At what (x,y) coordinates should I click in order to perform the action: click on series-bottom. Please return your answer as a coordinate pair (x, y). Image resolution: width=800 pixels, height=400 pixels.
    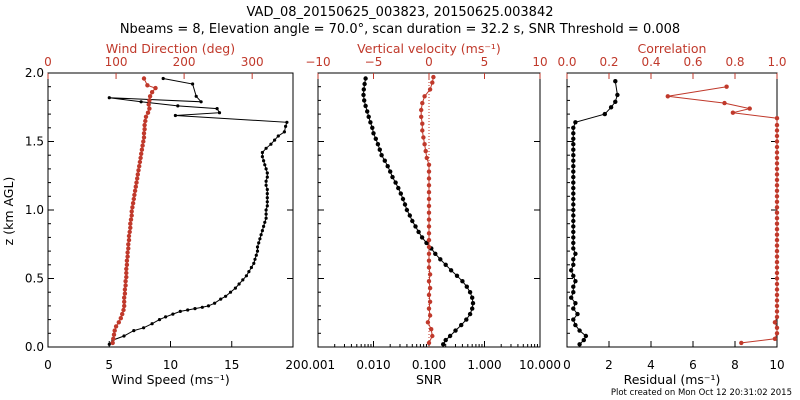
    Looking at the image, I should click on (418, 211).